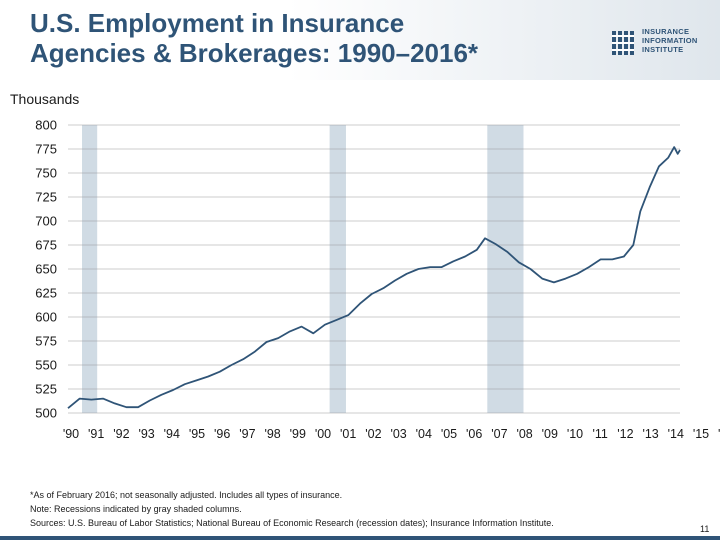 This screenshot has width=720, height=540. What do you see at coordinates (247, 434) in the screenshot?
I see `x-tick-label-7: '97` at bounding box center [247, 434].